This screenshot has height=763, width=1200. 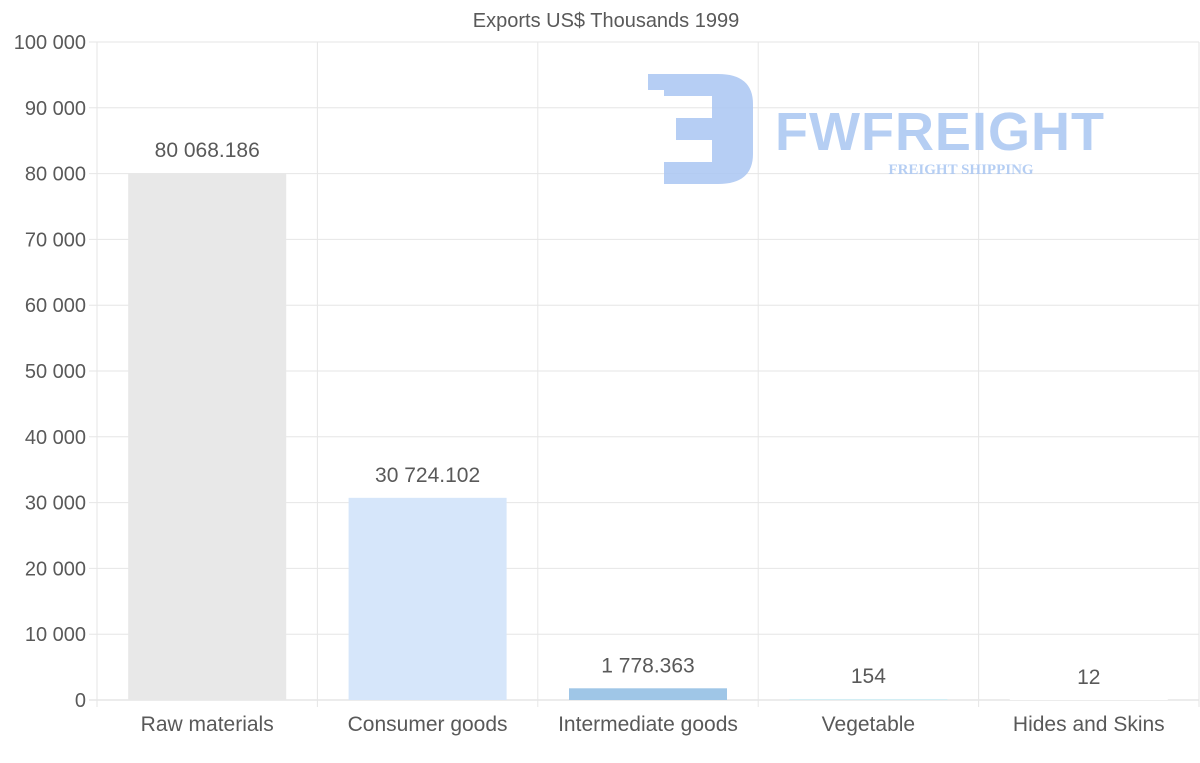 I want to click on chart-title: Exports US$ Thousands 1999, so click(x=606, y=21).